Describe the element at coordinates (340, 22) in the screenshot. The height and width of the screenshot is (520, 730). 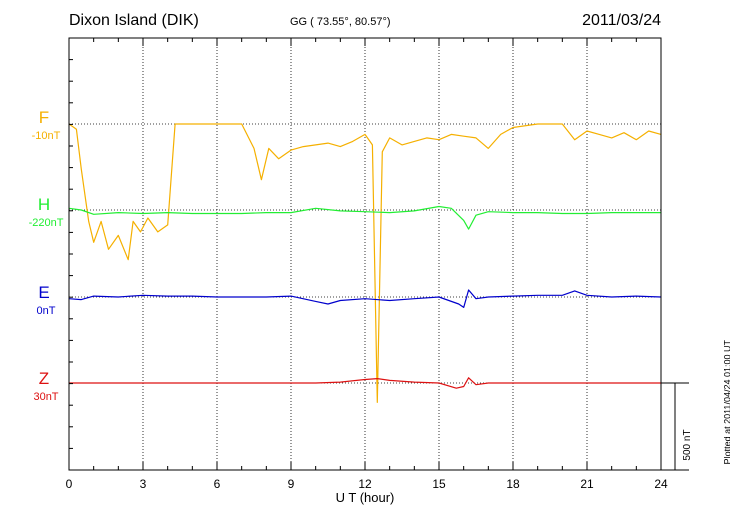
I see `station-coordinates: GG ( 73.55°, 80.57°)` at that location.